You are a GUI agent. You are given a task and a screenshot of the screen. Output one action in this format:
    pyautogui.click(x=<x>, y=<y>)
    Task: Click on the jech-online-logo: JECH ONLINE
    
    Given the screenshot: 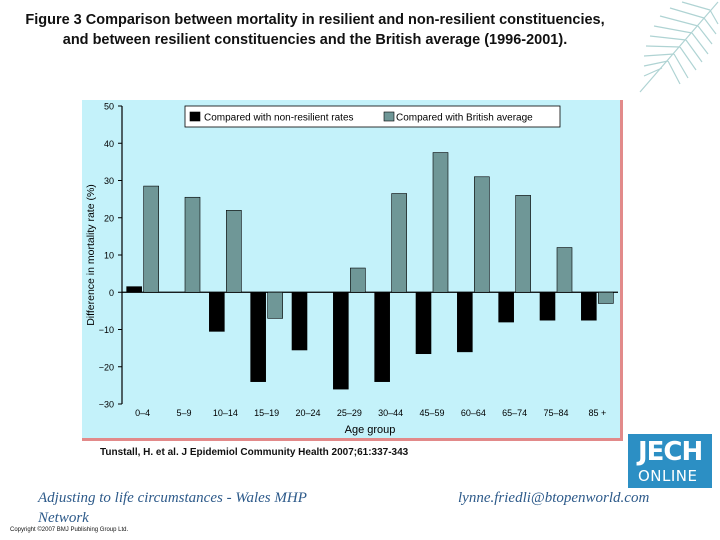 What is the action you would take?
    pyautogui.click(x=670, y=461)
    